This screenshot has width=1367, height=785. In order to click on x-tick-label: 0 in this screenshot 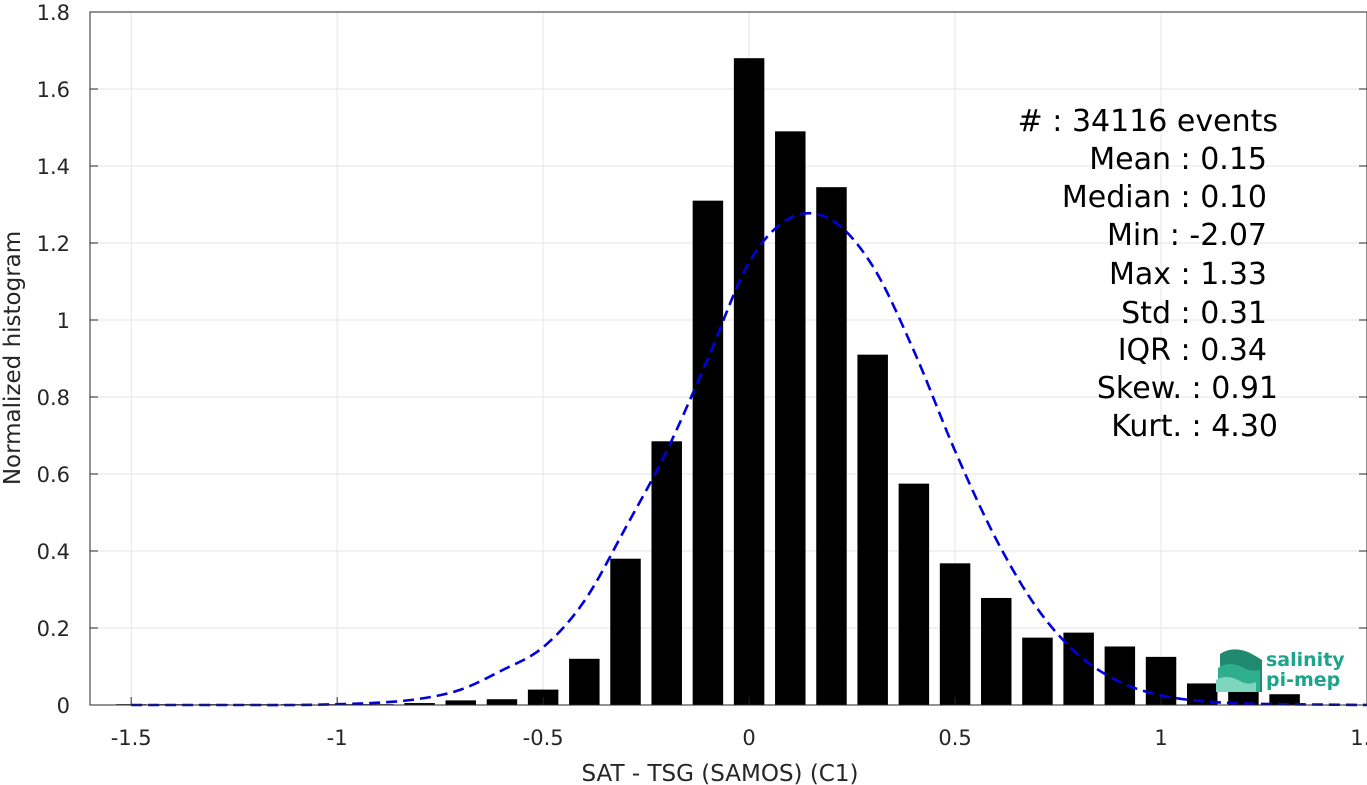, I will do `click(748, 738)`.